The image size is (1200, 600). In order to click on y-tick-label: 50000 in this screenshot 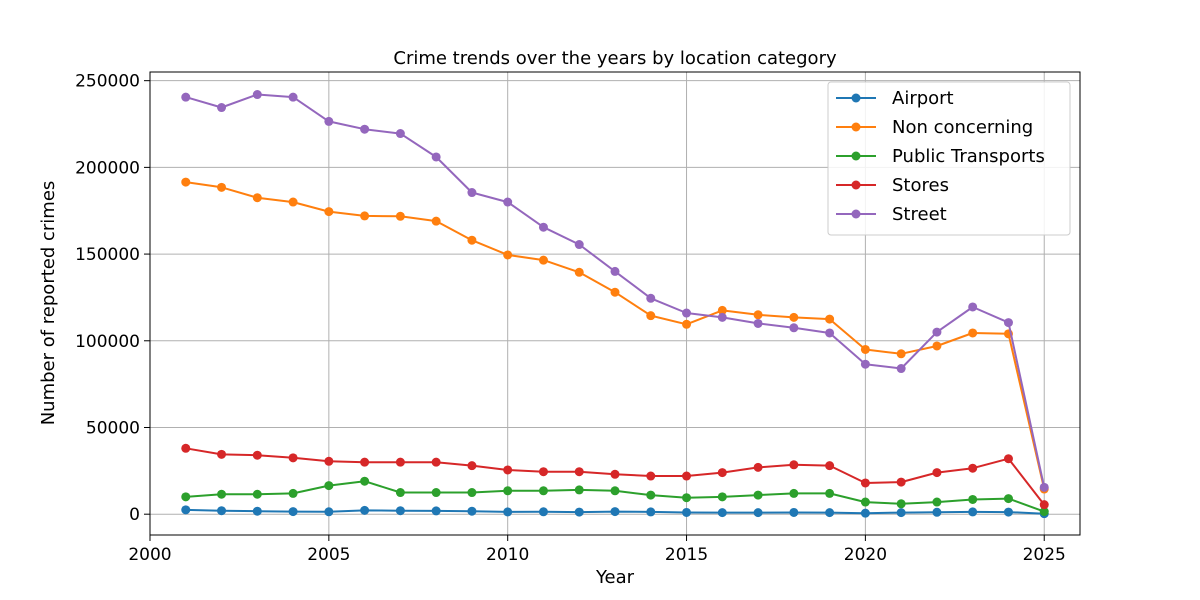, I will do `click(113, 428)`.